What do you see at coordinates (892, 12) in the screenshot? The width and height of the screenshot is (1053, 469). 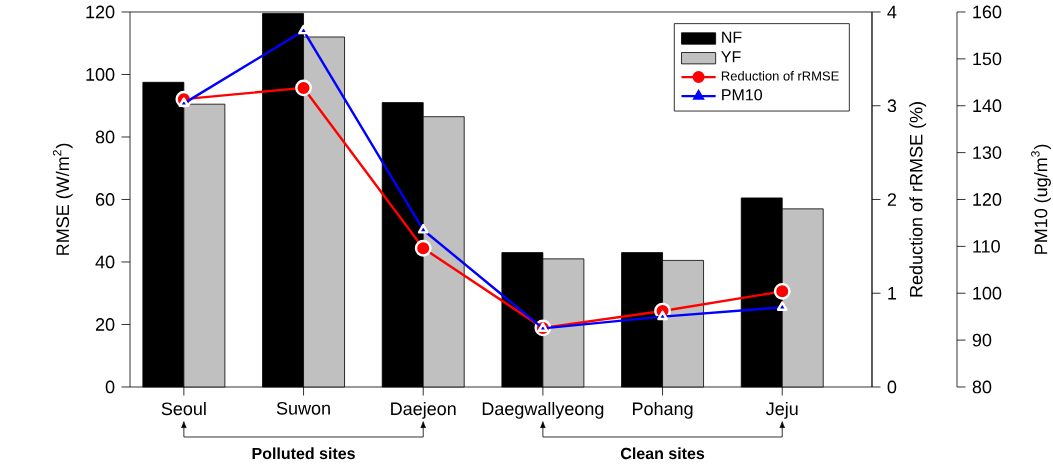 I see `y2-tick-label: 4` at bounding box center [892, 12].